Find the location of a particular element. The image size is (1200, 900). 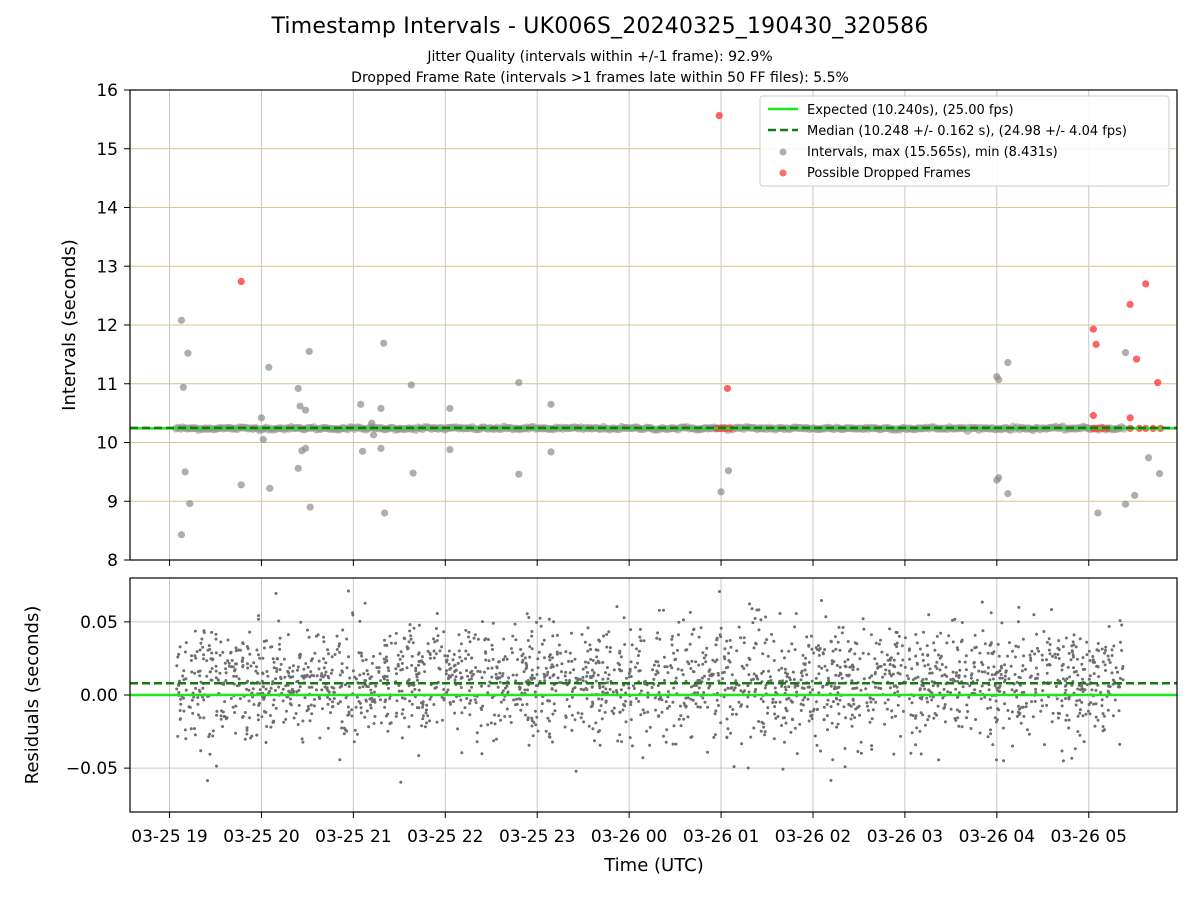

legend-dropped-swatch is located at coordinates (783, 173).